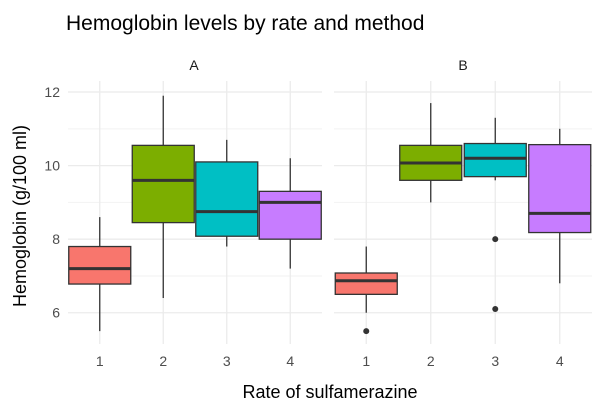 This screenshot has height=412, width=604. Describe the element at coordinates (329, 392) in the screenshot. I see `x-axis-title: Rate of sulfamerazine` at that location.